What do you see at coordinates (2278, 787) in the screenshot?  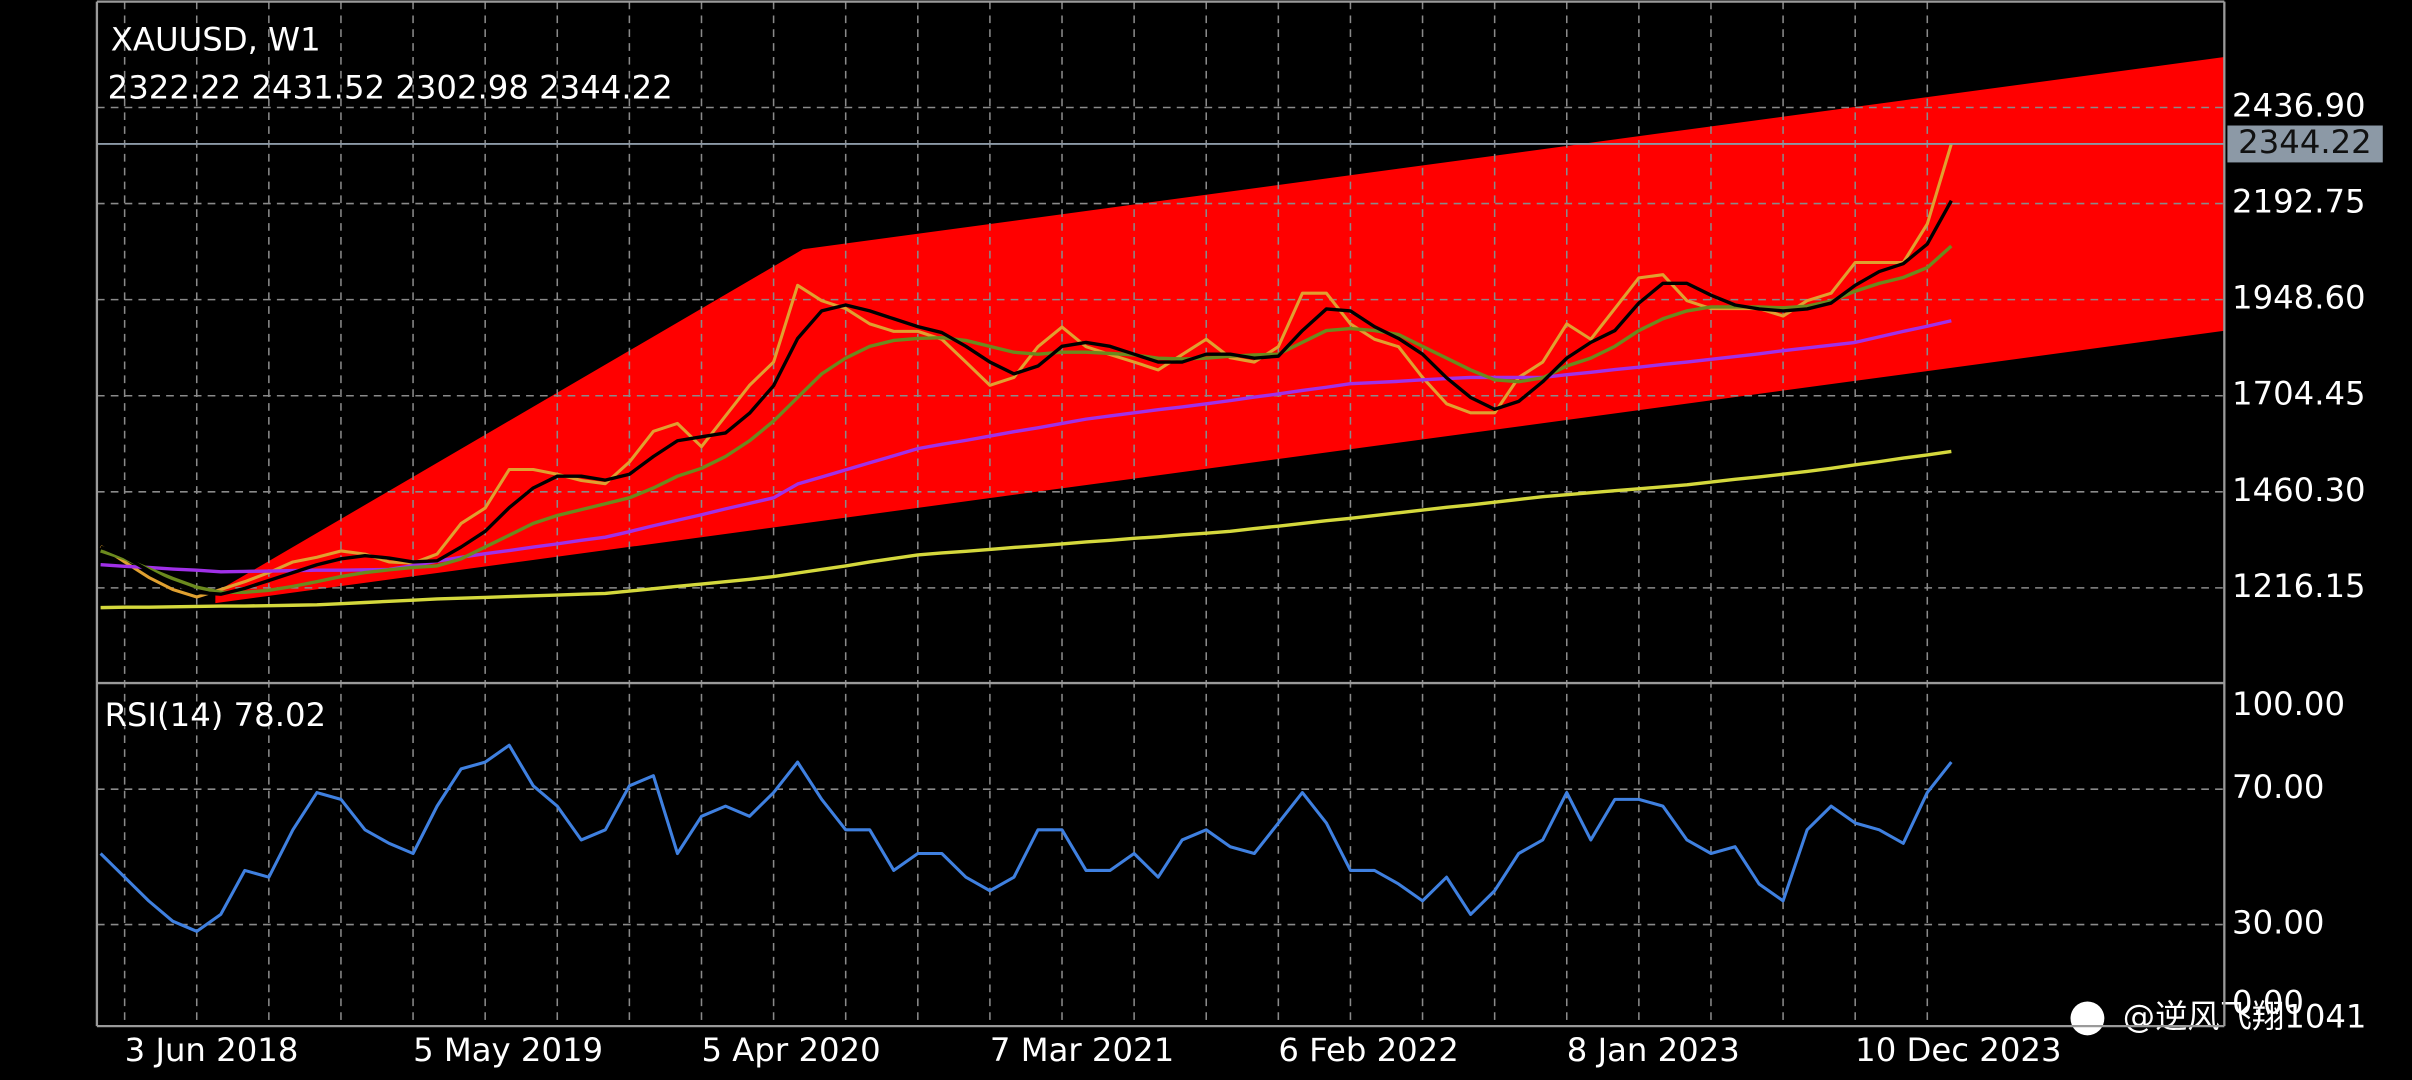 I see `y-tick-label: 70.00` at bounding box center [2278, 787].